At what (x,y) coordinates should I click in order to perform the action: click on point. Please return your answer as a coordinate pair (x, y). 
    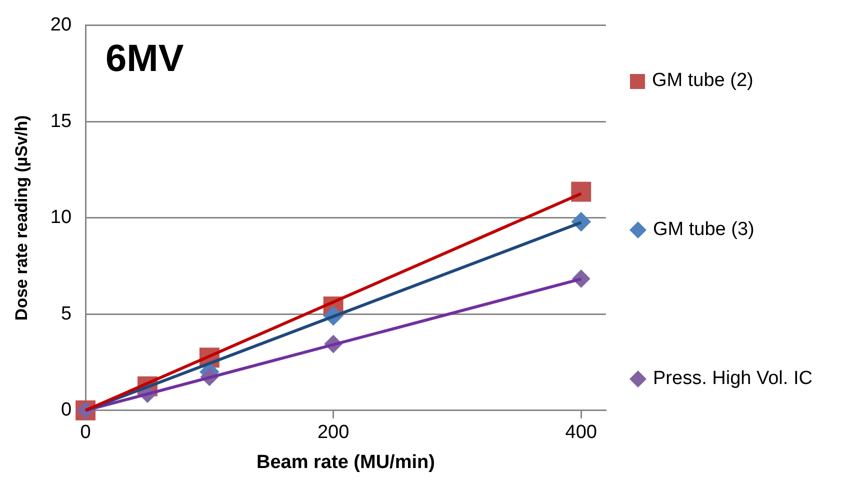
    Looking at the image, I should click on (581, 192).